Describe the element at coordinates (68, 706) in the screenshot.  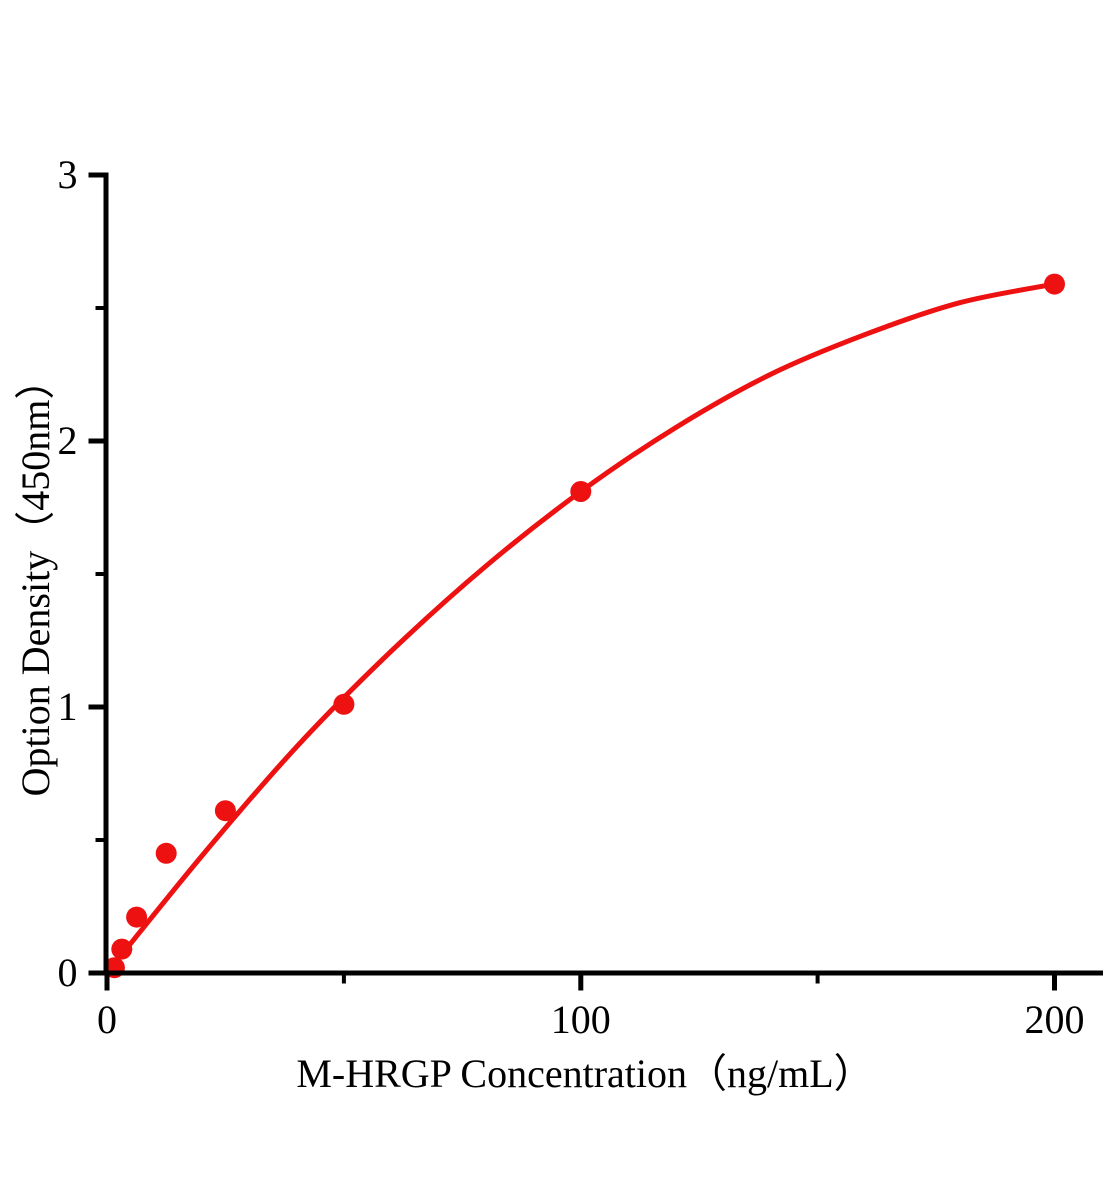
I see `y-tick-label: 1` at that location.